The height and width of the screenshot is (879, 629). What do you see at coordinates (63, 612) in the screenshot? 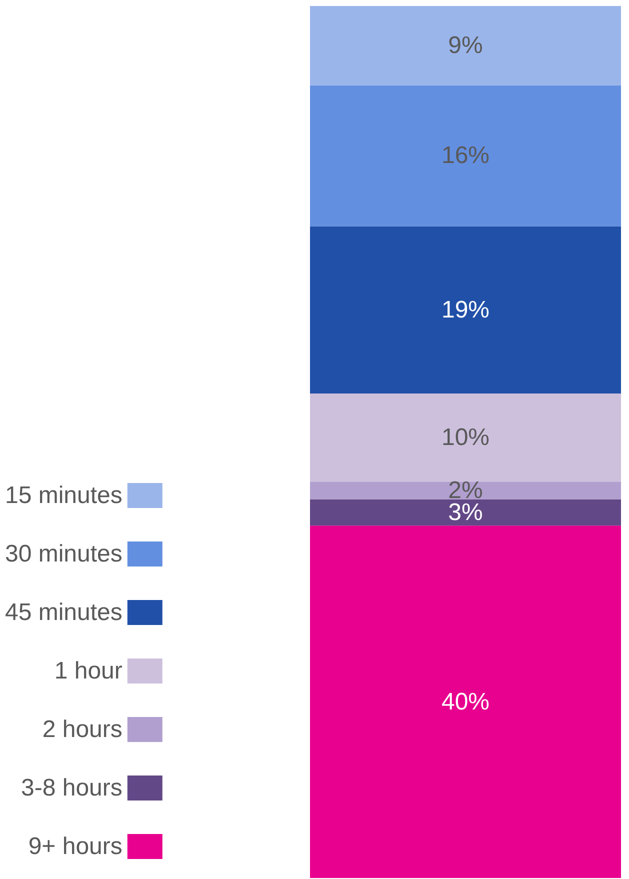
I see `legend-label: 45 minutes` at bounding box center [63, 612].